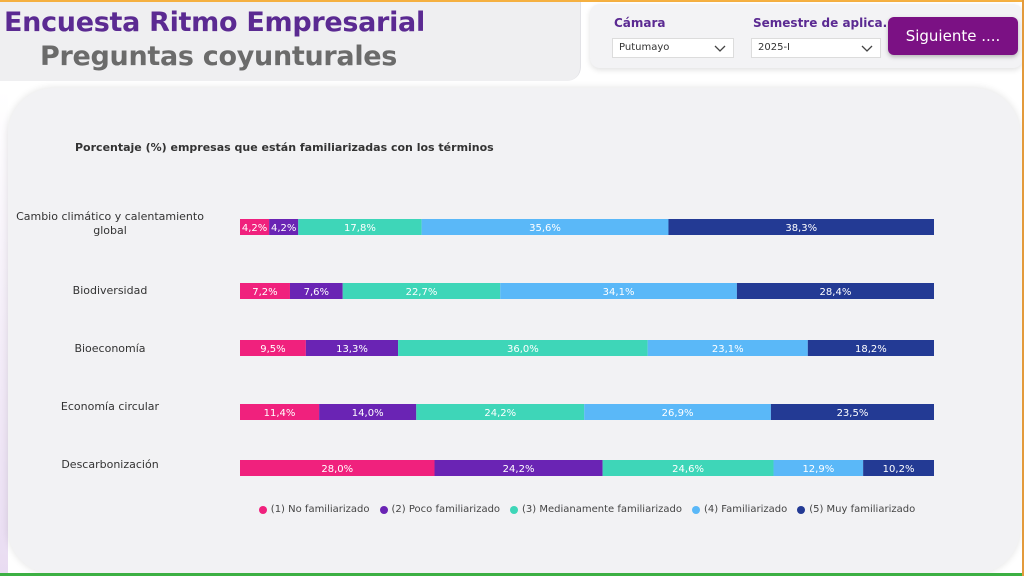 Image resolution: width=1024 pixels, height=576 pixels. I want to click on legend-item: (4) Familiarizado, so click(739, 509).